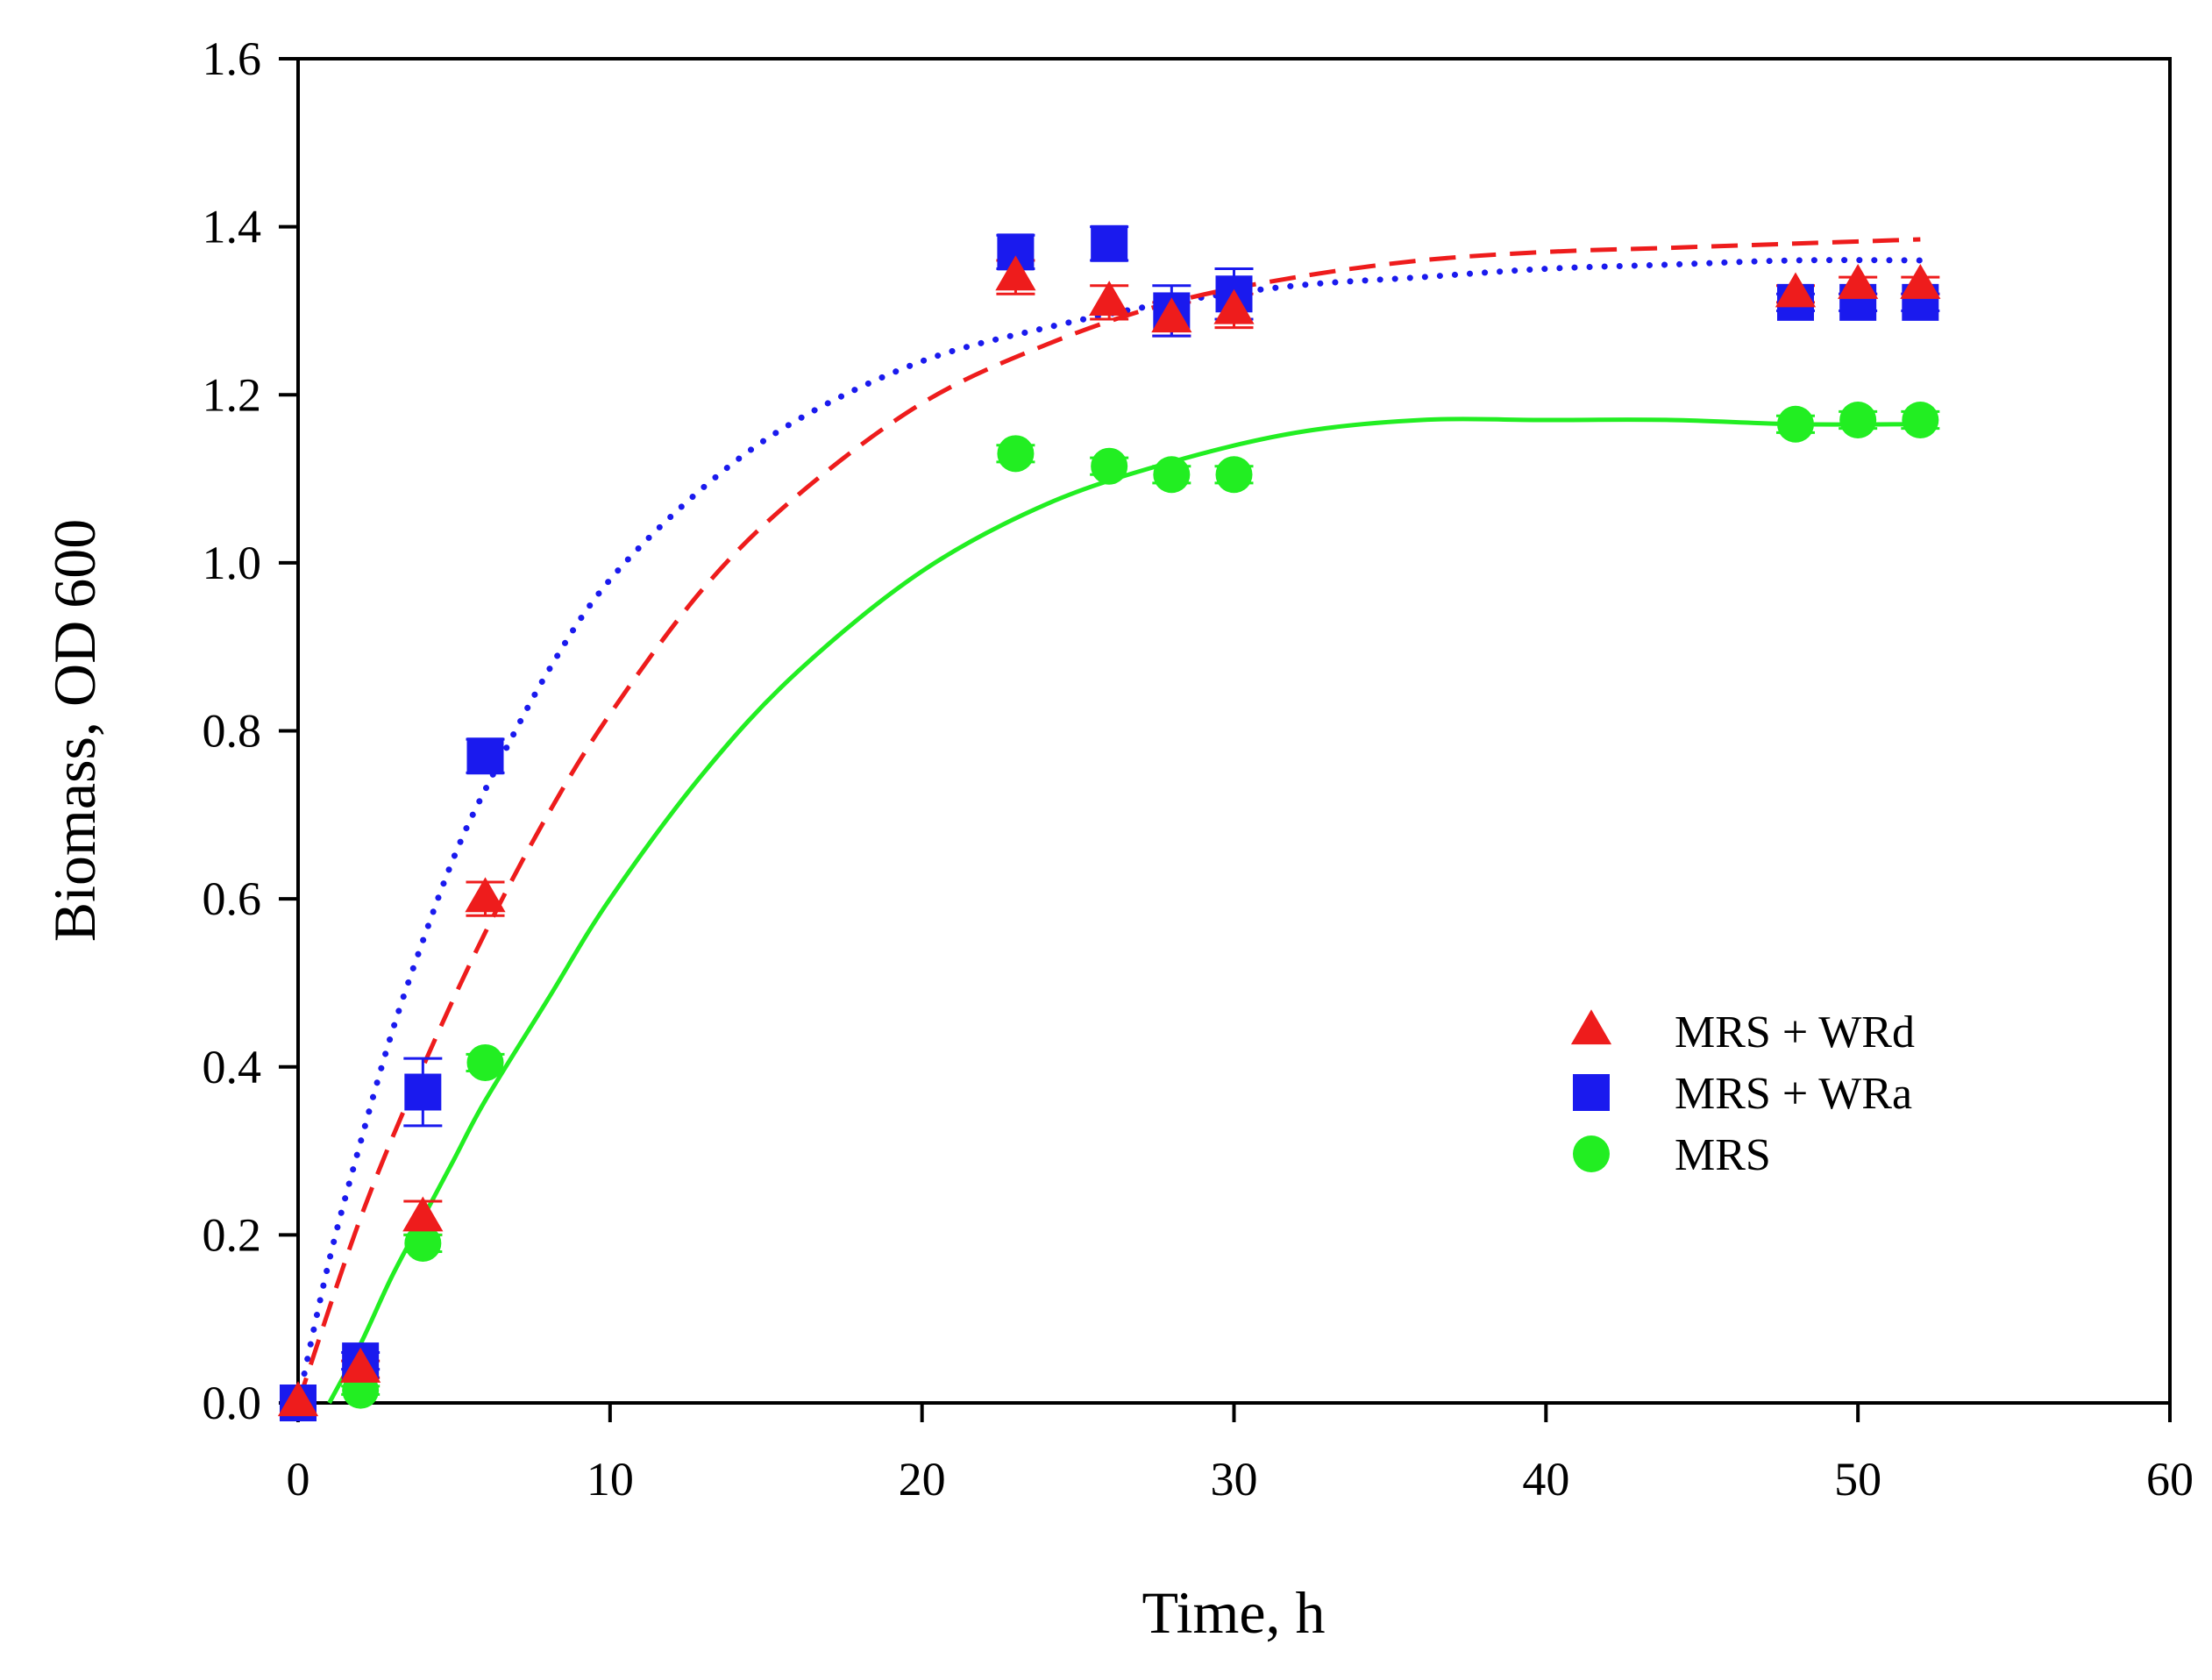 Image resolution: width=2212 pixels, height=1680 pixels. Describe the element at coordinates (1591, 1027) in the screenshot. I see `legend-triangle-icon` at that location.